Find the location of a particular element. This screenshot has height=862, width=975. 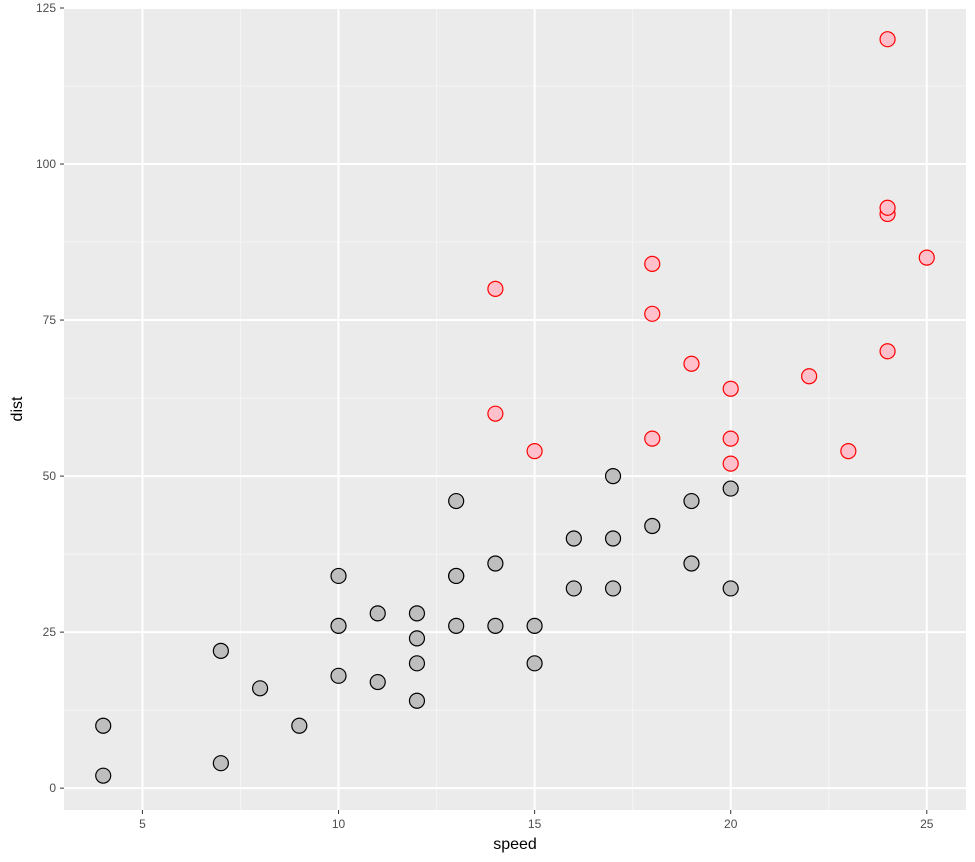

x-tick-label: 15 is located at coordinates (535, 824).